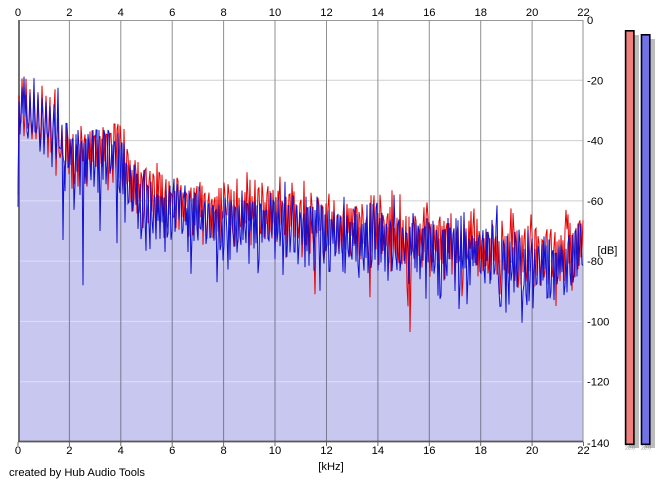  What do you see at coordinates (595, 81) in the screenshot?
I see `svg-text: -20` at bounding box center [595, 81].